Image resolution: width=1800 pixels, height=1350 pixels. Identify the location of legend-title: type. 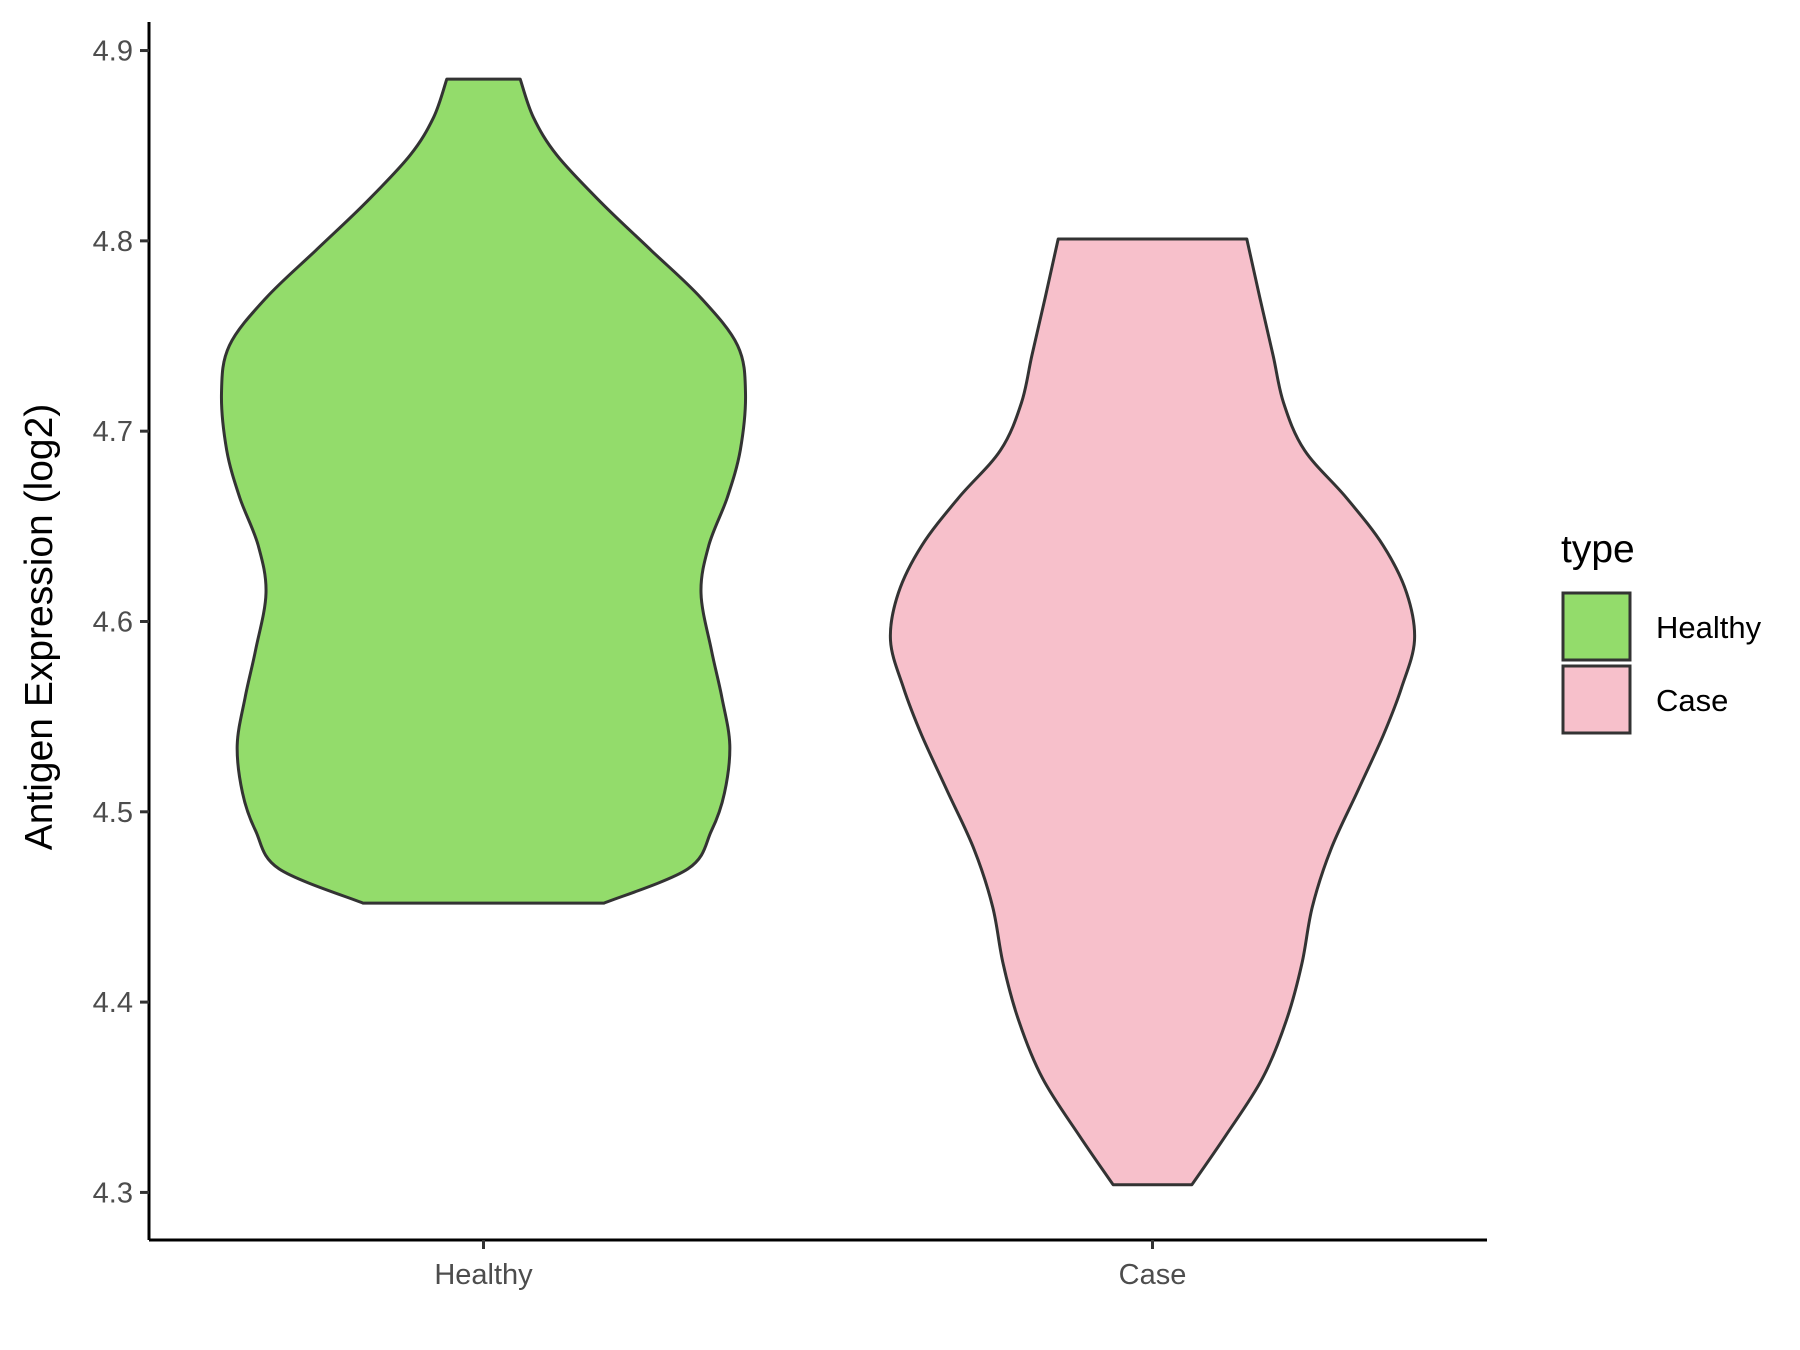
(1598, 549).